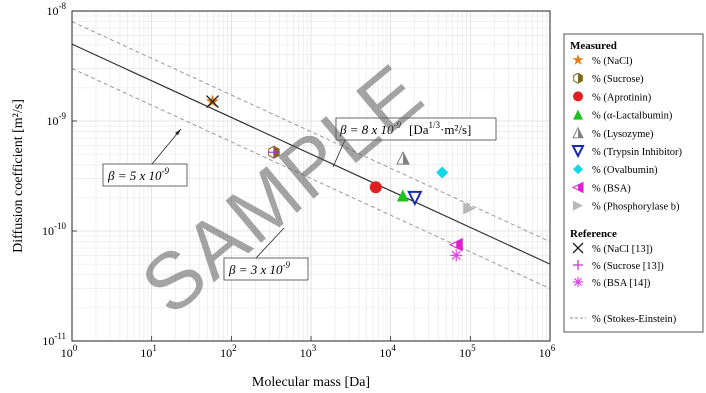 The image size is (706, 393). I want to click on legend-label: % (Sucrose [13]), so click(628, 266).